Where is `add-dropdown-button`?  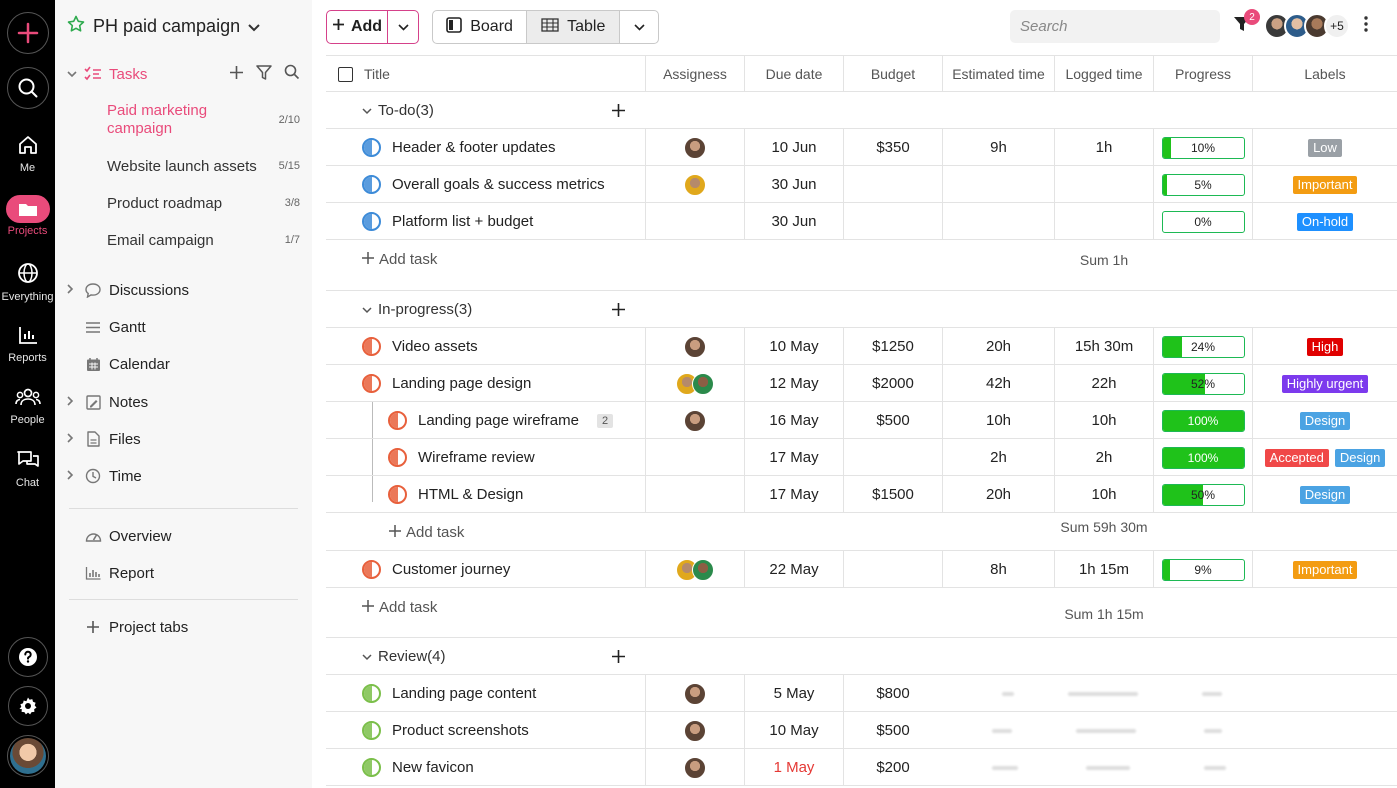
add-dropdown-button is located at coordinates (403, 27).